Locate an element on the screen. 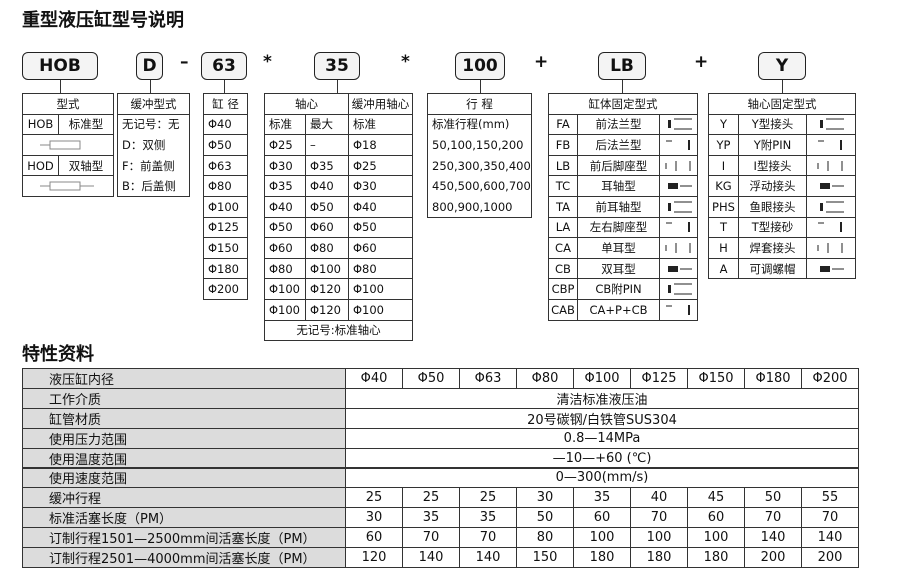 This screenshot has width=900, height=587. cell: Φ25 is located at coordinates (380, 165).